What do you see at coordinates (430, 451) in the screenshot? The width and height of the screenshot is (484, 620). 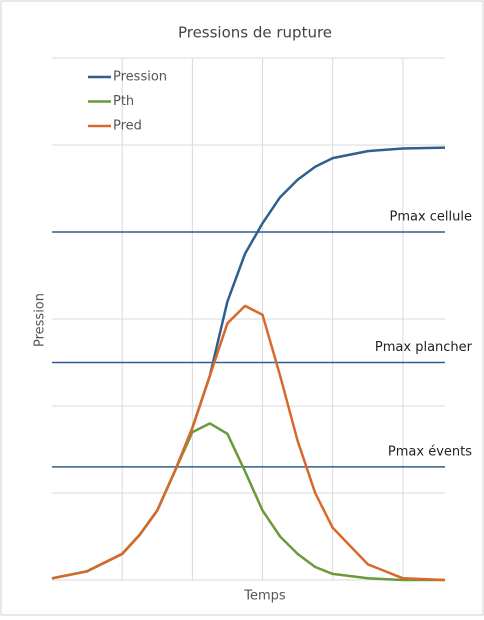 I see `reference-label: Pmax évents` at bounding box center [430, 451].